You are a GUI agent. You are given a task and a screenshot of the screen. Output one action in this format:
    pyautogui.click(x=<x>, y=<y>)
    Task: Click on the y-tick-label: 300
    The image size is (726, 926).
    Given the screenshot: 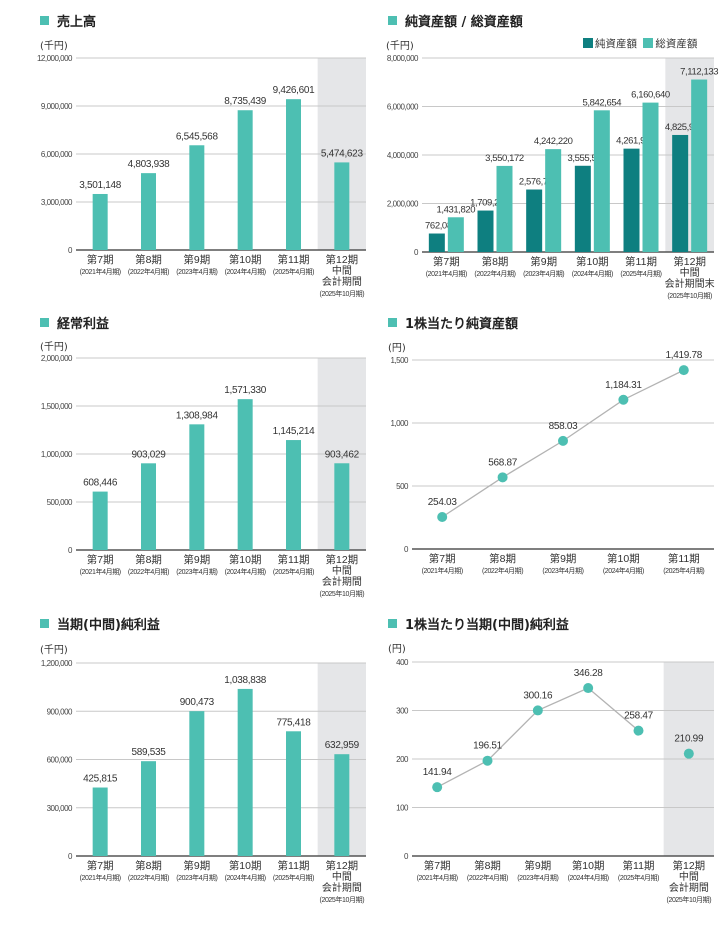 What is the action you would take?
    pyautogui.click(x=402, y=711)
    